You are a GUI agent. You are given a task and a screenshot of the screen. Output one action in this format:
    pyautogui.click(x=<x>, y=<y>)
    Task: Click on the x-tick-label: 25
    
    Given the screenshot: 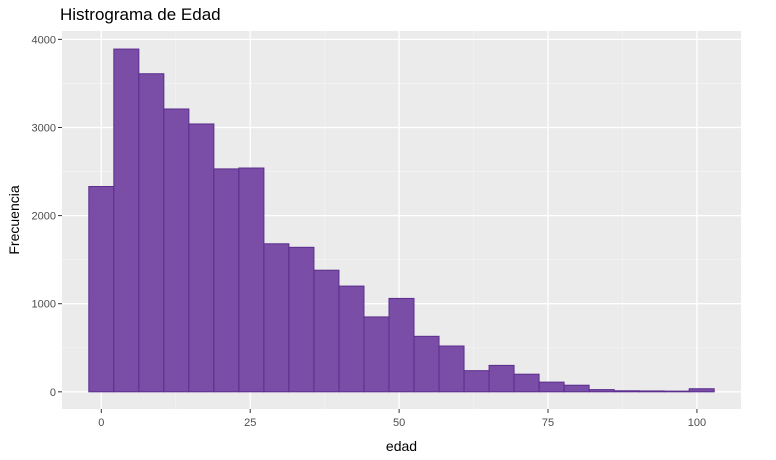 What is the action you would take?
    pyautogui.click(x=250, y=423)
    